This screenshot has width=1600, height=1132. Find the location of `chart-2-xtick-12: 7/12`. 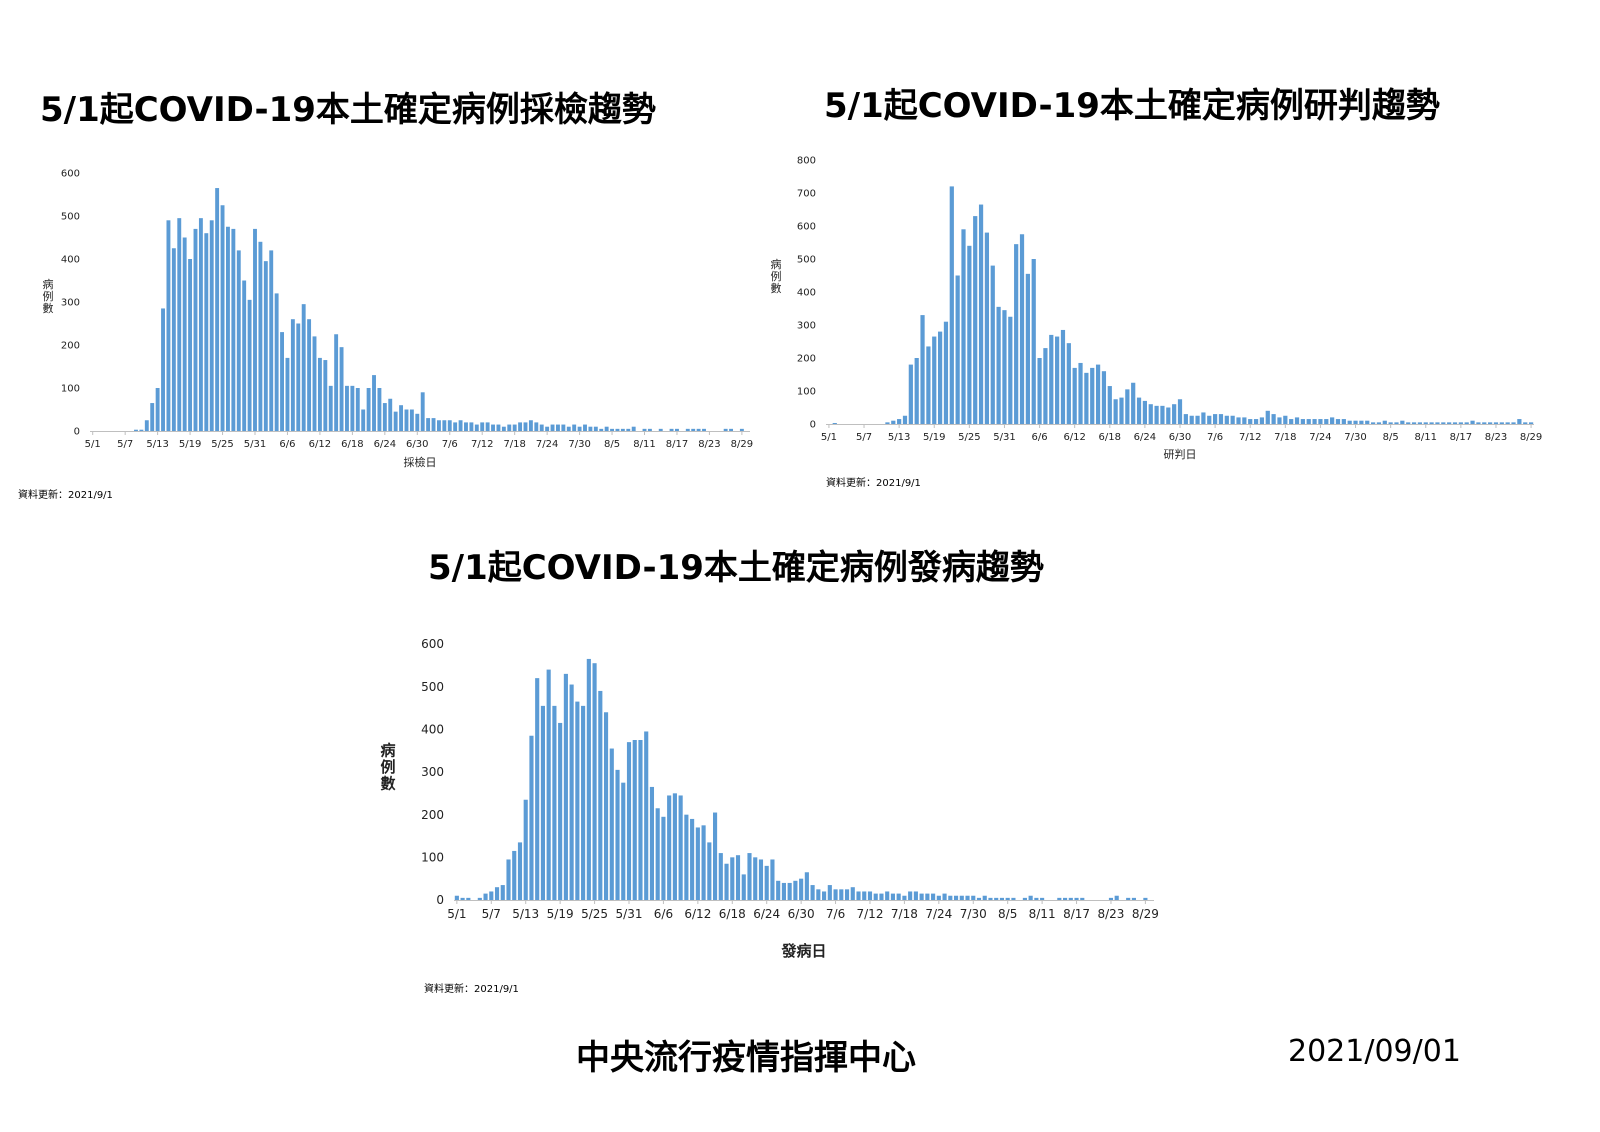

chart-2-xtick-12: 7/12 is located at coordinates (1250, 437).